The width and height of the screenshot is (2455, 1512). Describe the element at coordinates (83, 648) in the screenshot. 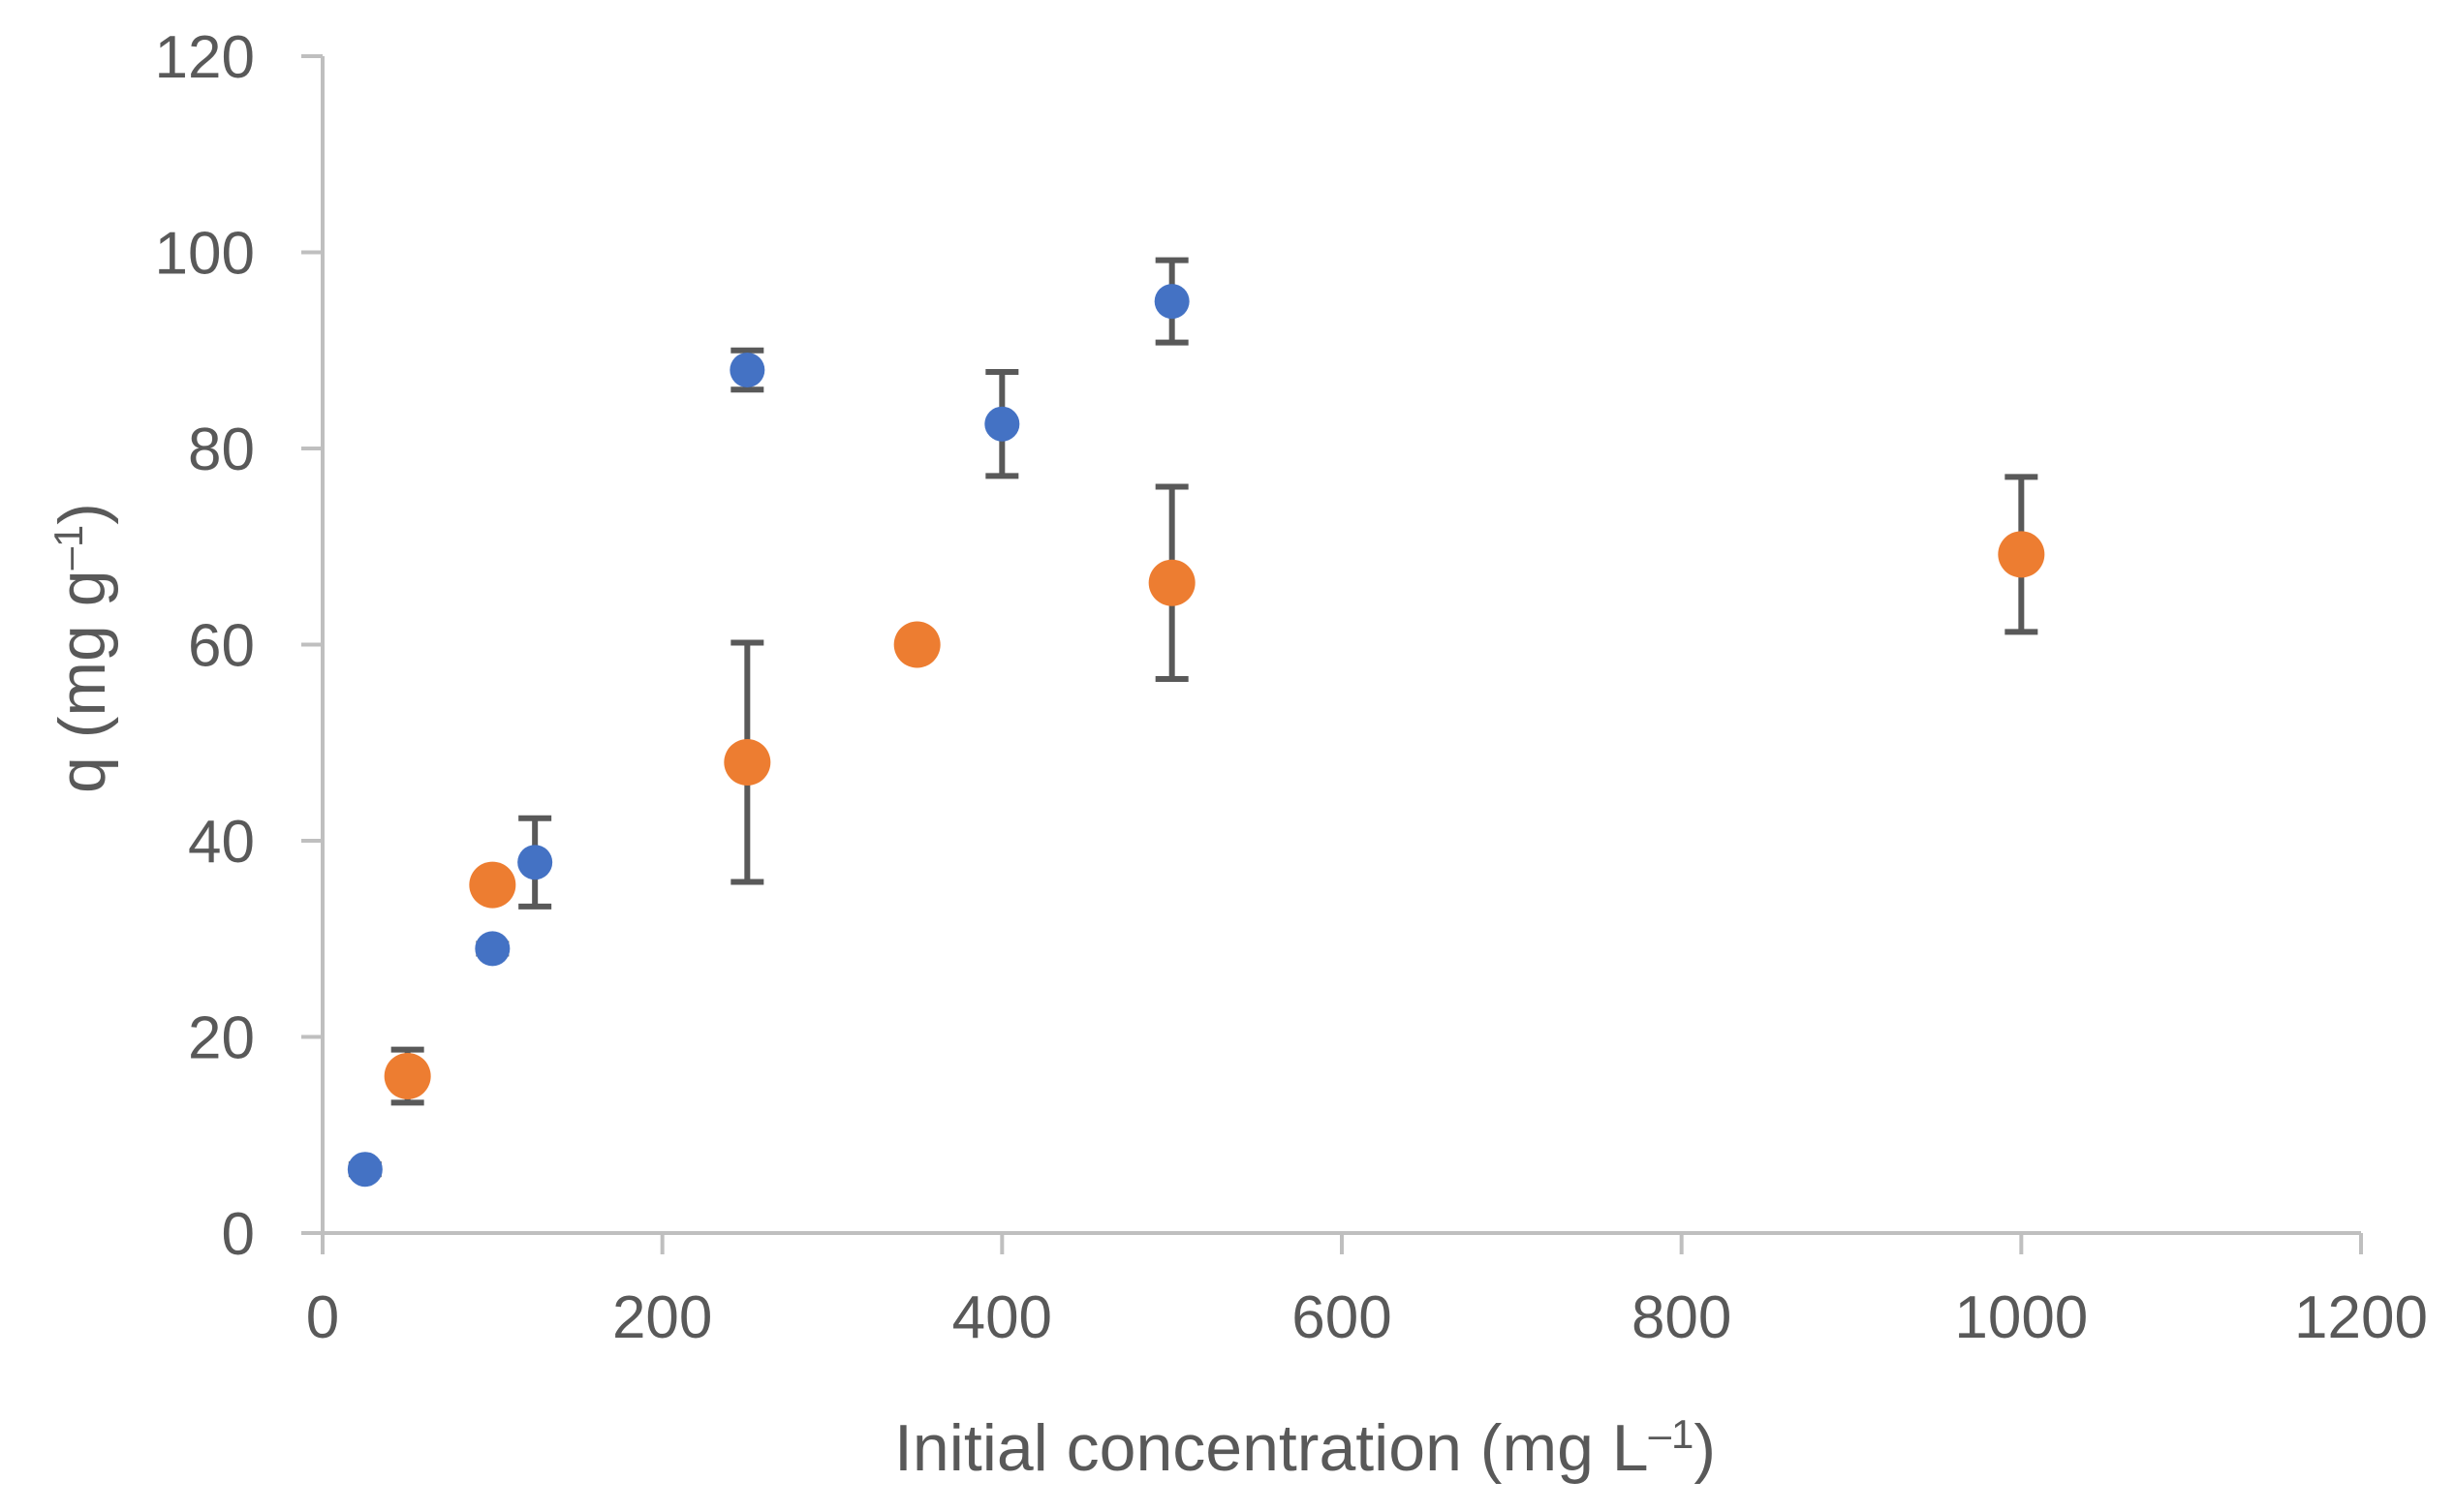

I see `y-axis-title: q (mg g–1)` at that location.